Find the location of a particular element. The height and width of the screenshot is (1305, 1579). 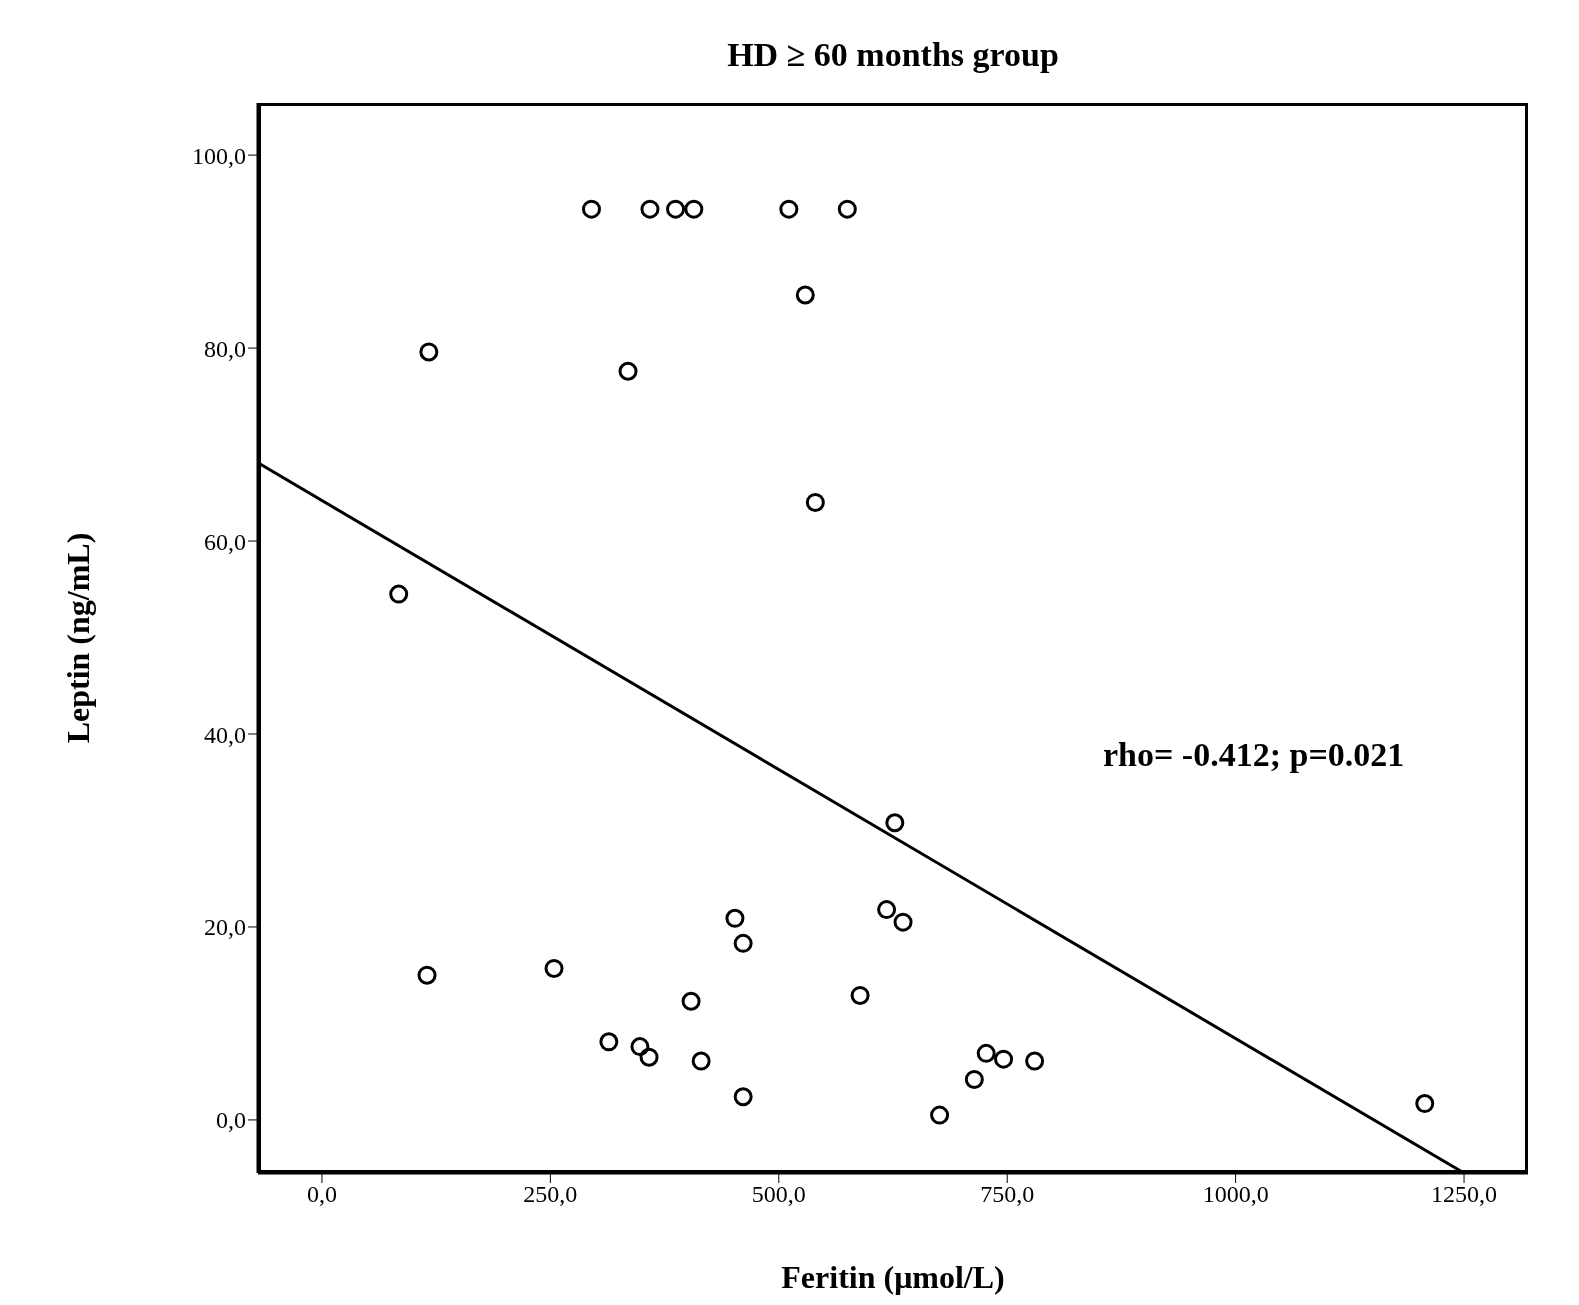

x-tick-label: 1250,0 is located at coordinates (1464, 1194).